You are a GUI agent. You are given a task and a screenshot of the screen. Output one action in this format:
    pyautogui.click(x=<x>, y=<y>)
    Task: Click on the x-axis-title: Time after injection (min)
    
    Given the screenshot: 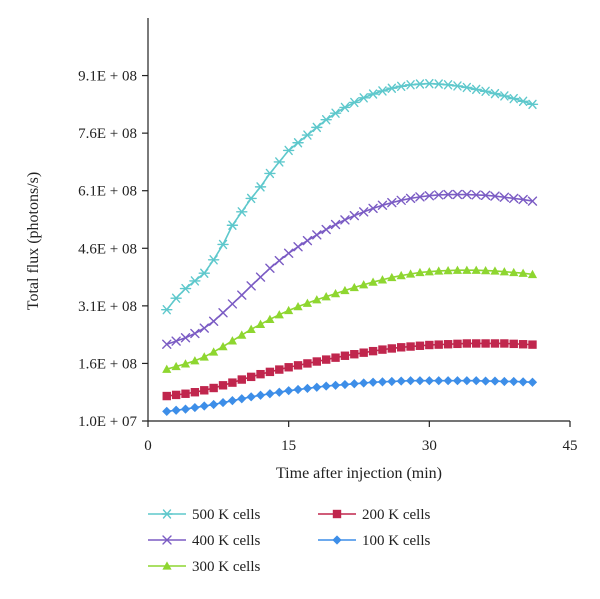 What is the action you would take?
    pyautogui.click(x=359, y=473)
    